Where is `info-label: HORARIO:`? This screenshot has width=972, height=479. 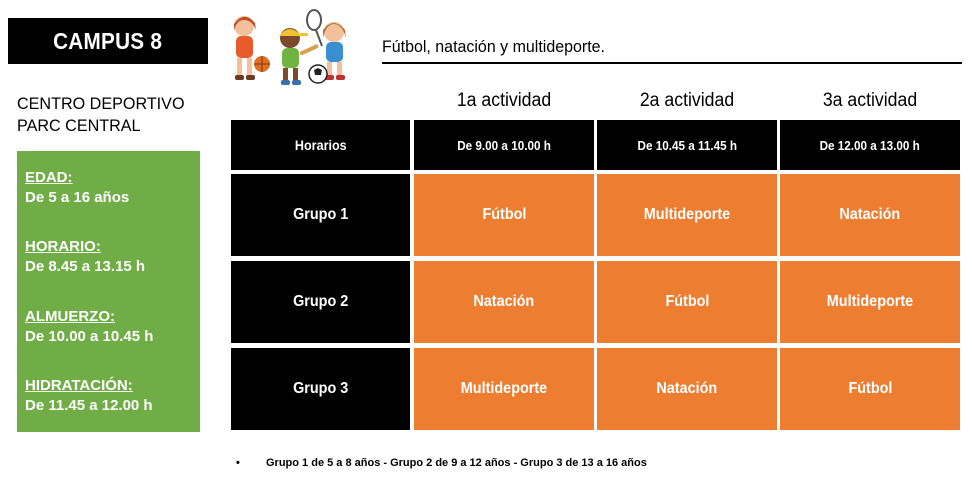 info-label: HORARIO: is located at coordinates (63, 246).